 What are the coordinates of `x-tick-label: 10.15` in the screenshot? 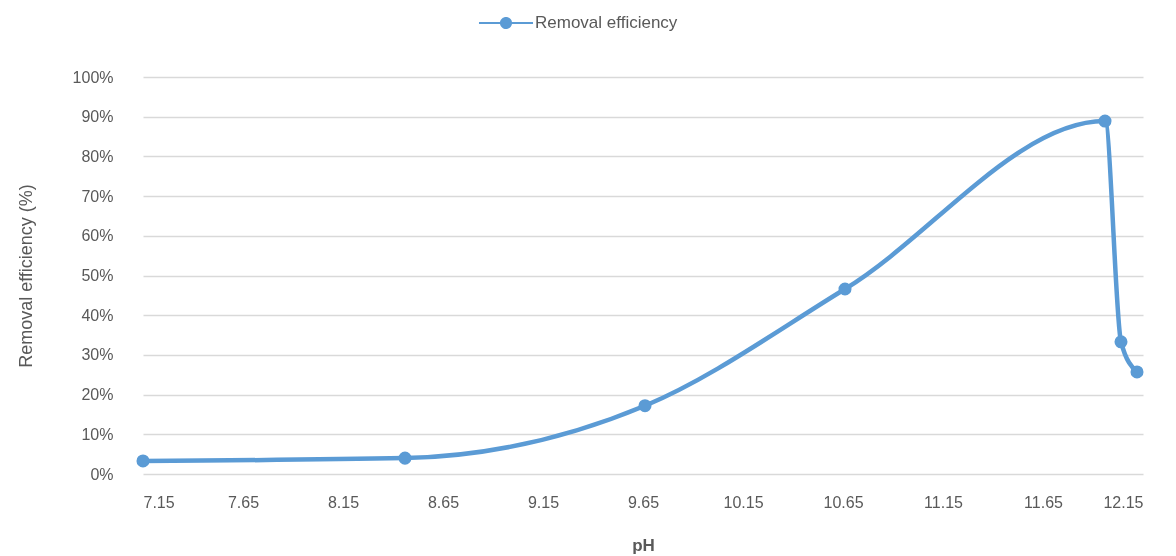 It's located at (743, 502).